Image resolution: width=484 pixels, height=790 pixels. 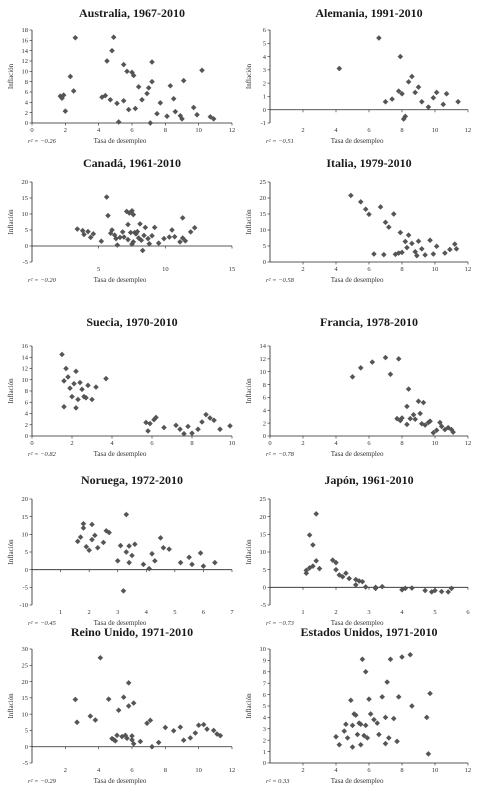 I want to click on x-tick-label: 5, so click(x=98, y=269).